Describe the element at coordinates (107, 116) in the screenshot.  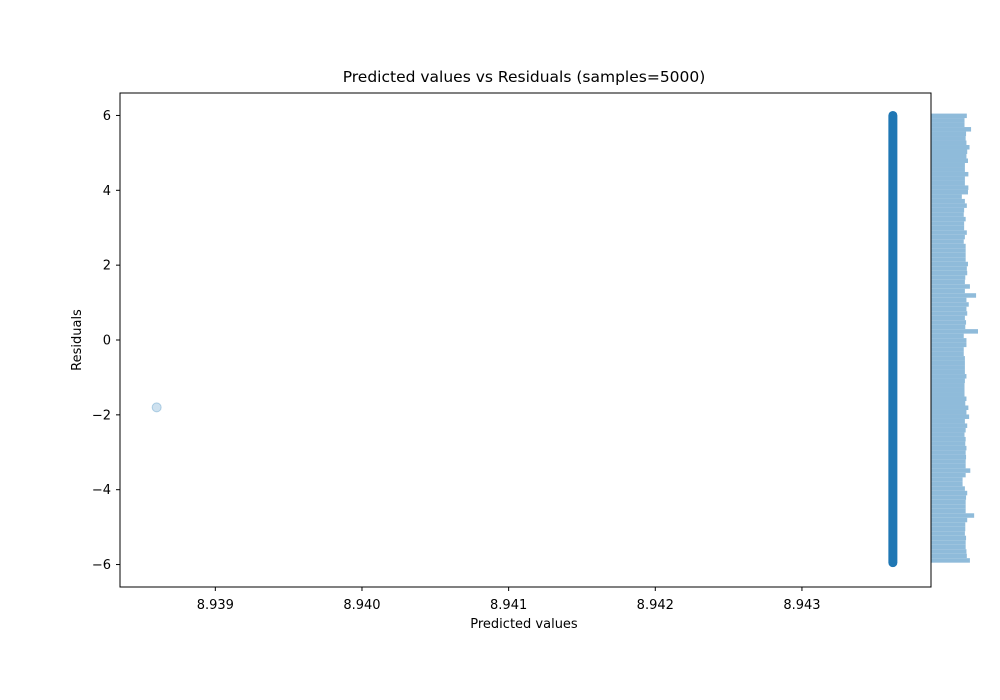
I see `y-tick-label: 6` at that location.